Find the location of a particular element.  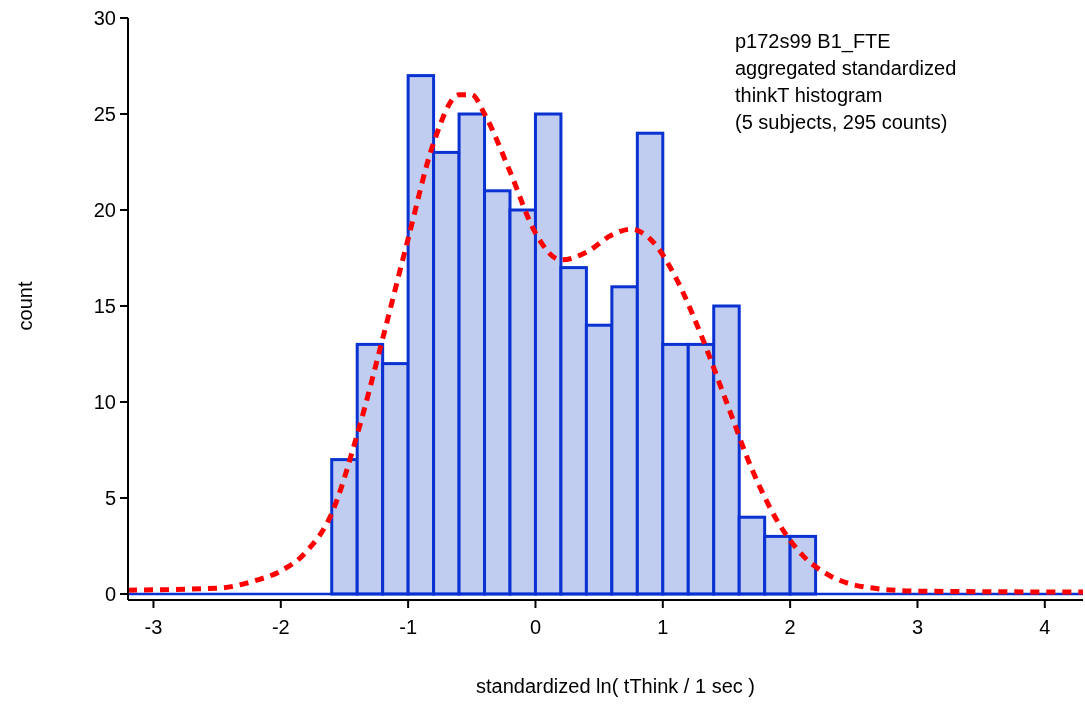

y-tick-label: 10 is located at coordinates (104, 402).